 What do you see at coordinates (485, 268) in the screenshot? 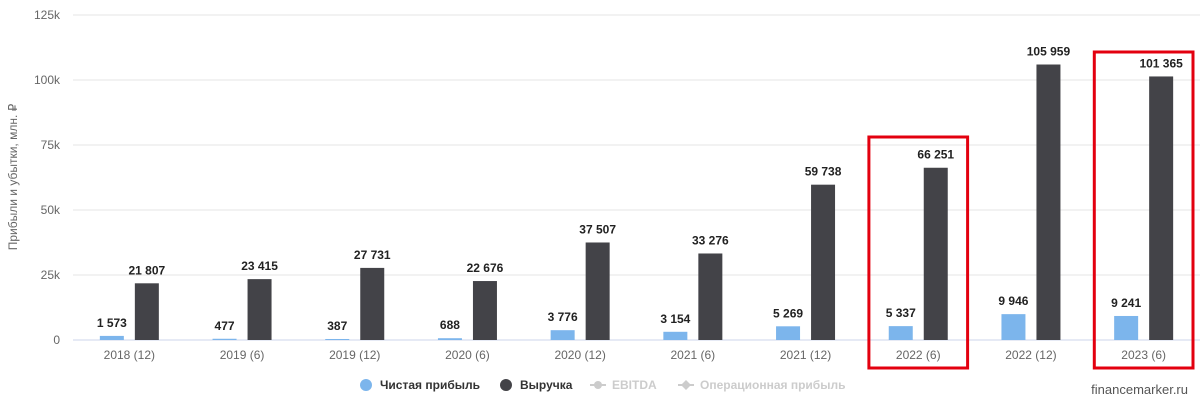
I see `revenue-data-label: 22 676` at bounding box center [485, 268].